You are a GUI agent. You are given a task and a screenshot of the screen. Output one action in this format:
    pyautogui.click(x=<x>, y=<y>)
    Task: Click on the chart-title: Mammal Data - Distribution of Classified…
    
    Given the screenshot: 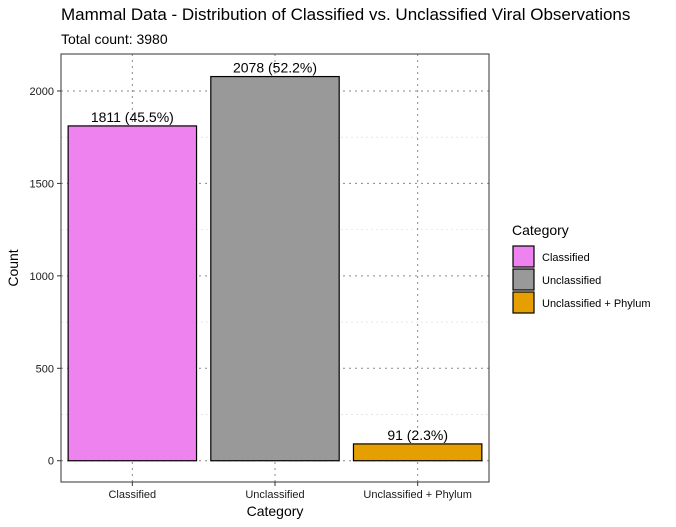 What is the action you would take?
    pyautogui.click(x=345, y=14)
    